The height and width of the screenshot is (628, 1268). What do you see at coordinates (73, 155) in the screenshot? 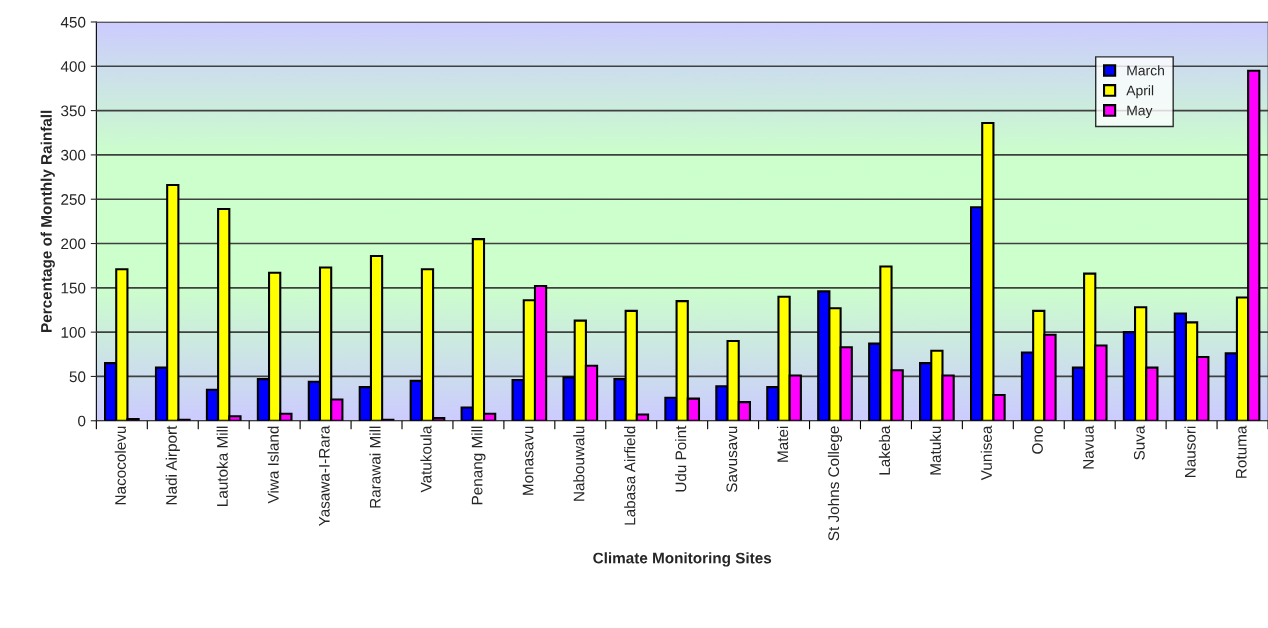
I see `y-tick-label: 300` at bounding box center [73, 155].